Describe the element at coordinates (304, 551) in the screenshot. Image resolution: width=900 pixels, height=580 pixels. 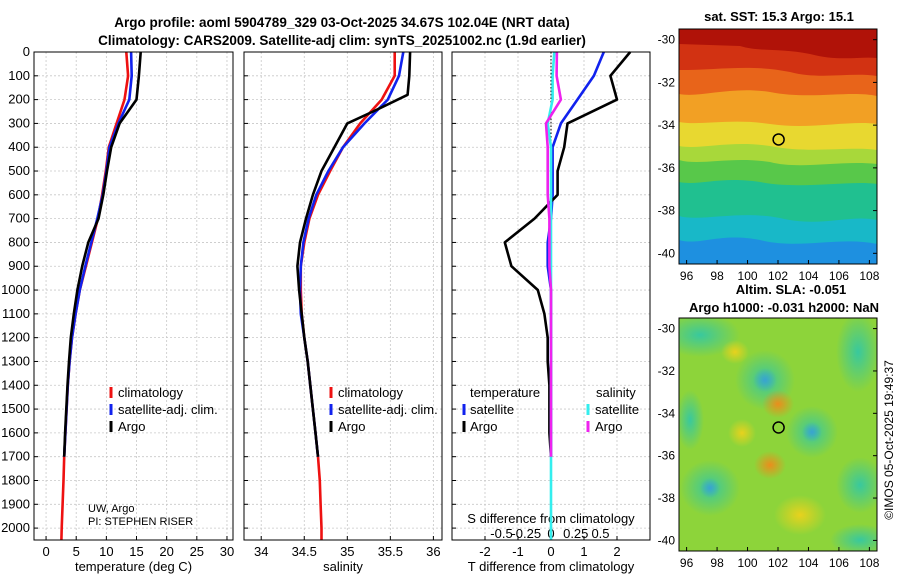
I see `x-tick-label: 34.5` at that location.